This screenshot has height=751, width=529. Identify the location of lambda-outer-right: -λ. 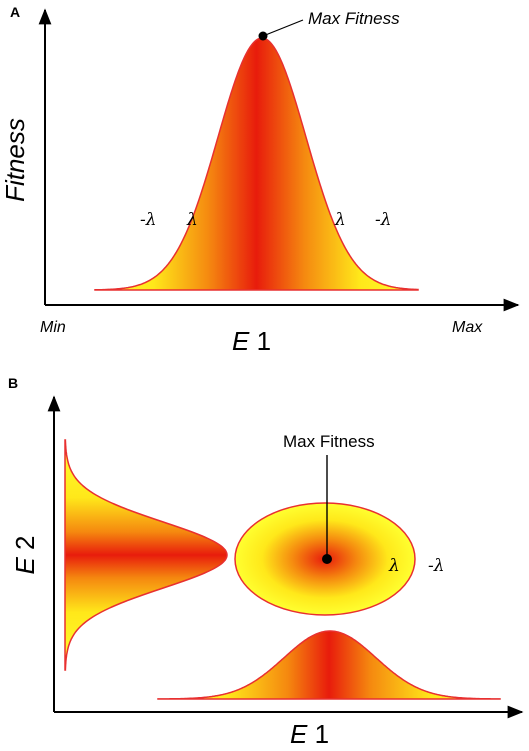
(383, 220).